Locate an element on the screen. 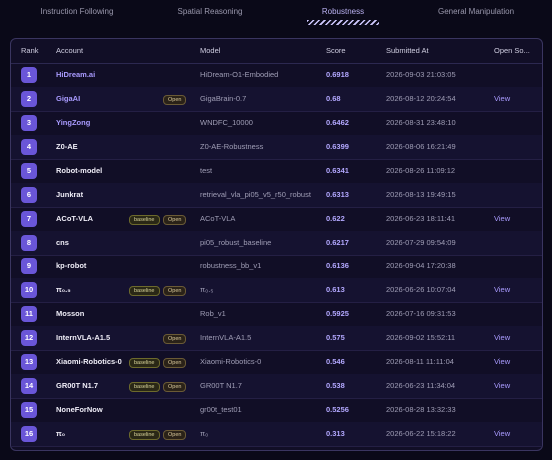 The width and height of the screenshot is (552, 460). column-header: Score is located at coordinates (336, 50).